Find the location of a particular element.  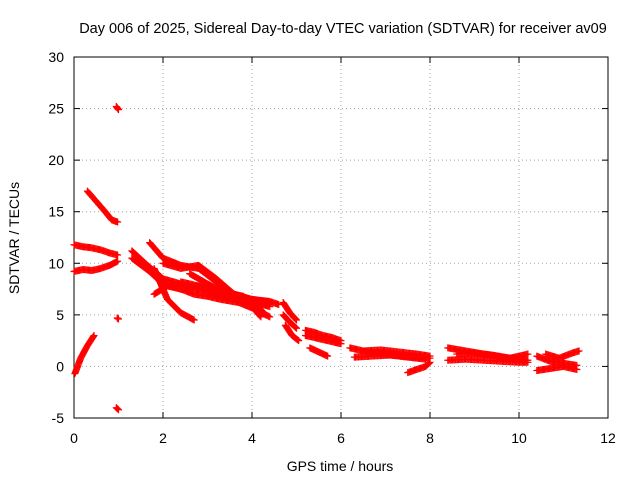

track-s13 is located at coordinates (212, 290).